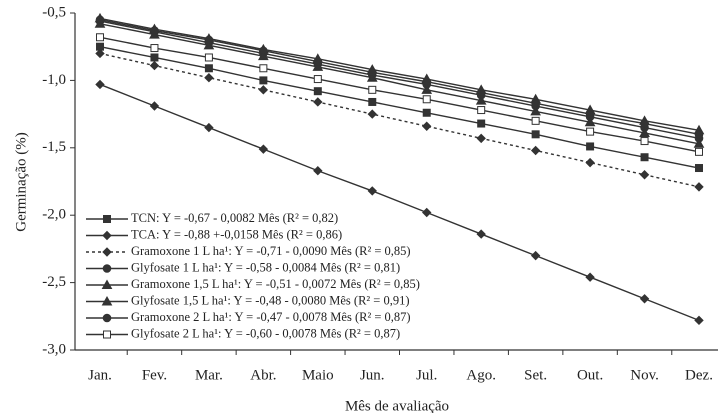 The height and width of the screenshot is (413, 721). Describe the element at coordinates (54, 147) in the screenshot. I see `y-tick-label: -1,5` at that location.